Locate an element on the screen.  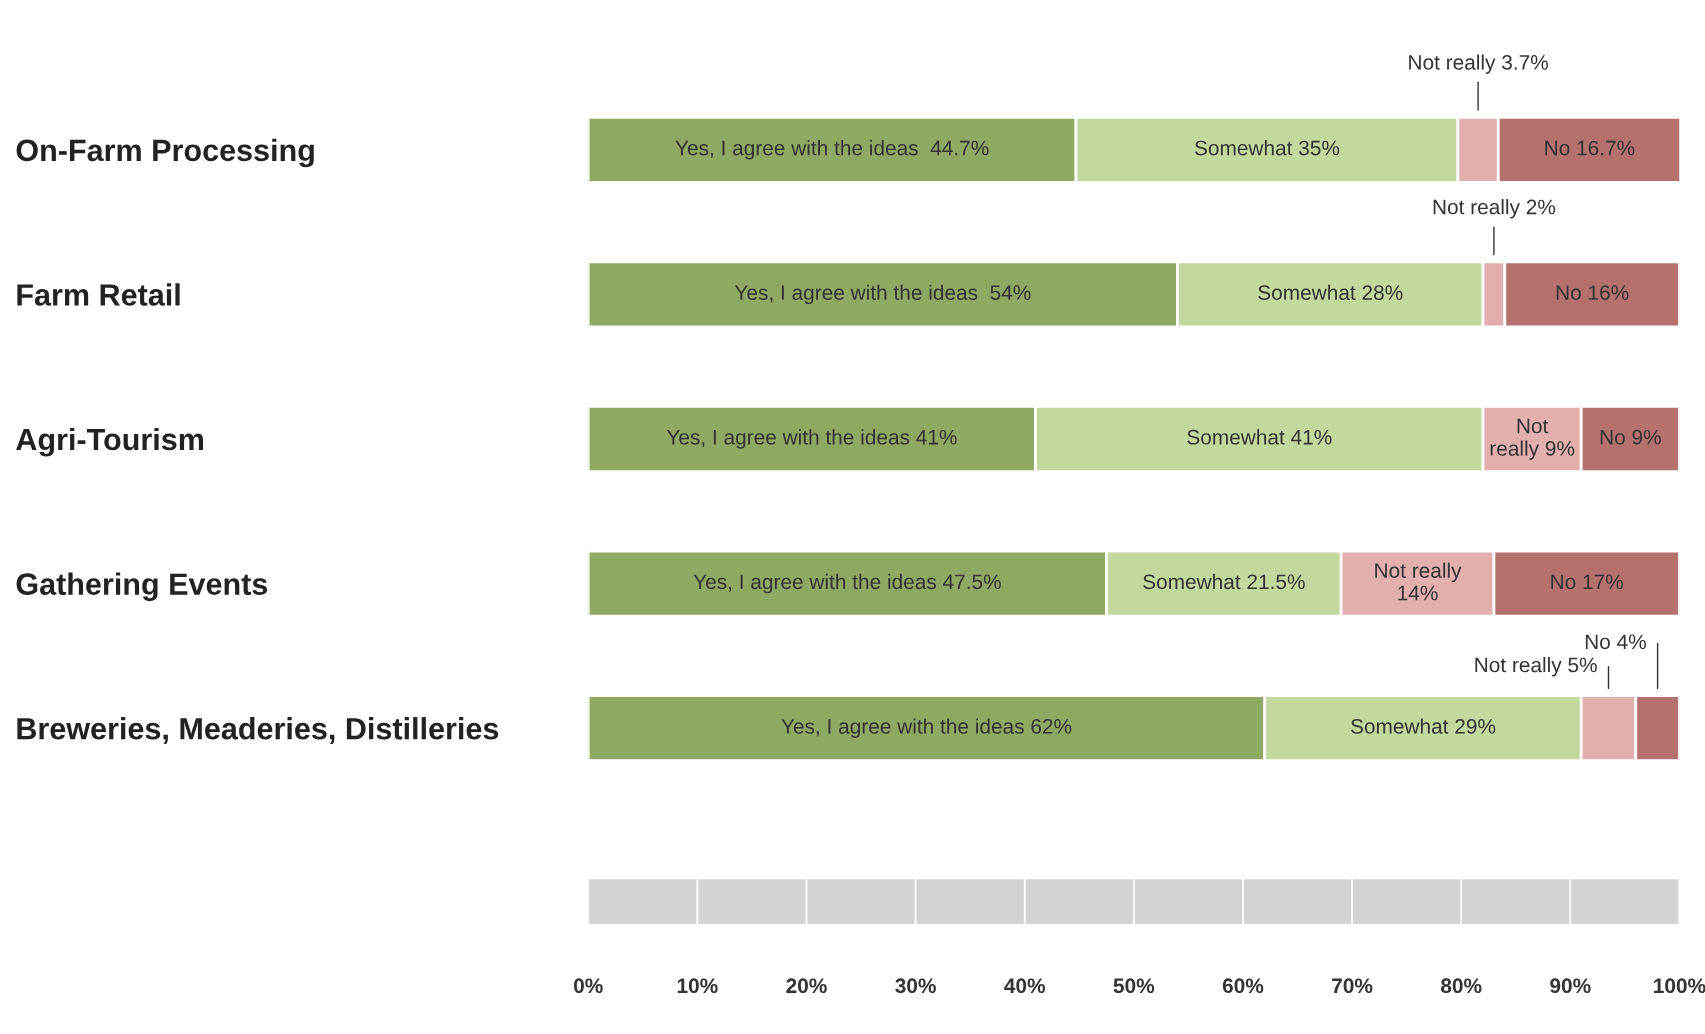
data-label: Somewhat 35% is located at coordinates (1267, 148).